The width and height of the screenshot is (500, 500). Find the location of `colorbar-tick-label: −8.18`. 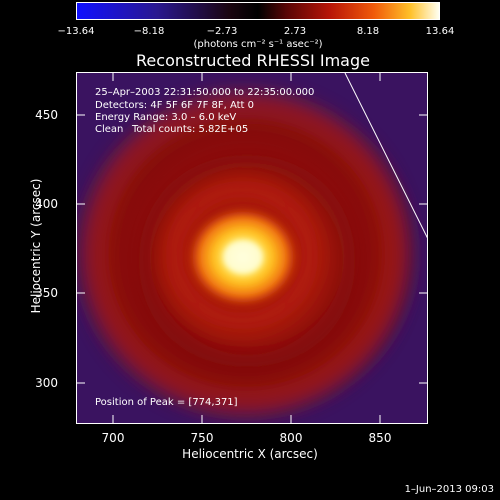

colorbar-tick-label: −8.18 is located at coordinates (149, 31).